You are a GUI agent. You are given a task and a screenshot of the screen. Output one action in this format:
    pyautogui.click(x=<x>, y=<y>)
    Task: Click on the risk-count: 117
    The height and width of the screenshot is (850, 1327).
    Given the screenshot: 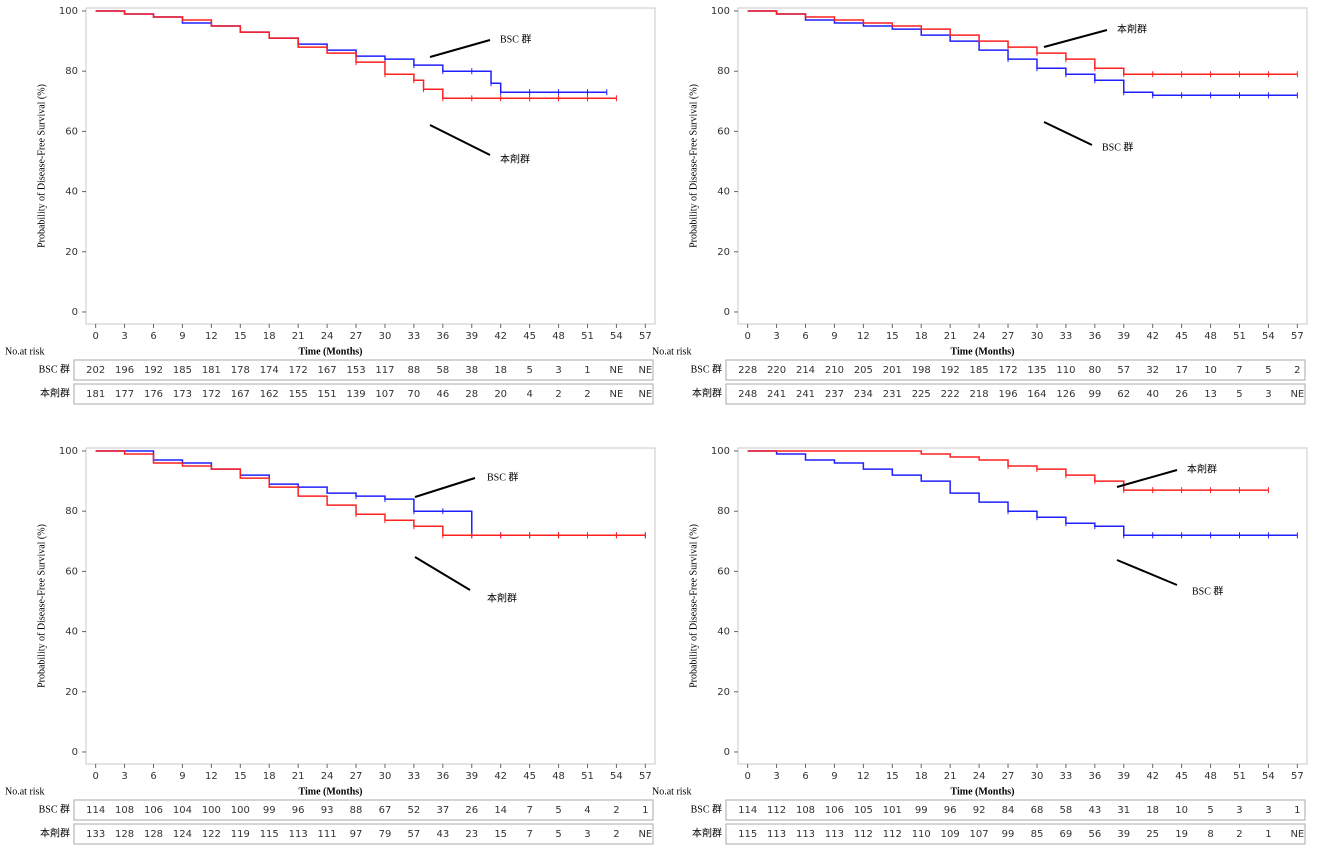 What is the action you would take?
    pyautogui.click(x=384, y=370)
    